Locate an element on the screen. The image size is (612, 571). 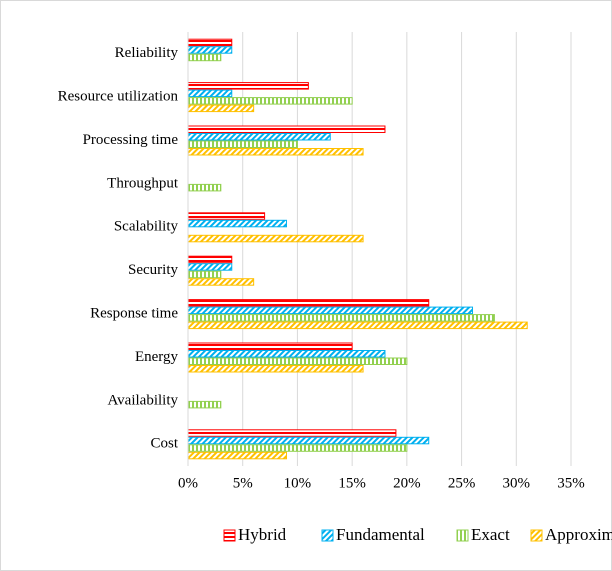
x-tick-label: 15% is located at coordinates (352, 483).